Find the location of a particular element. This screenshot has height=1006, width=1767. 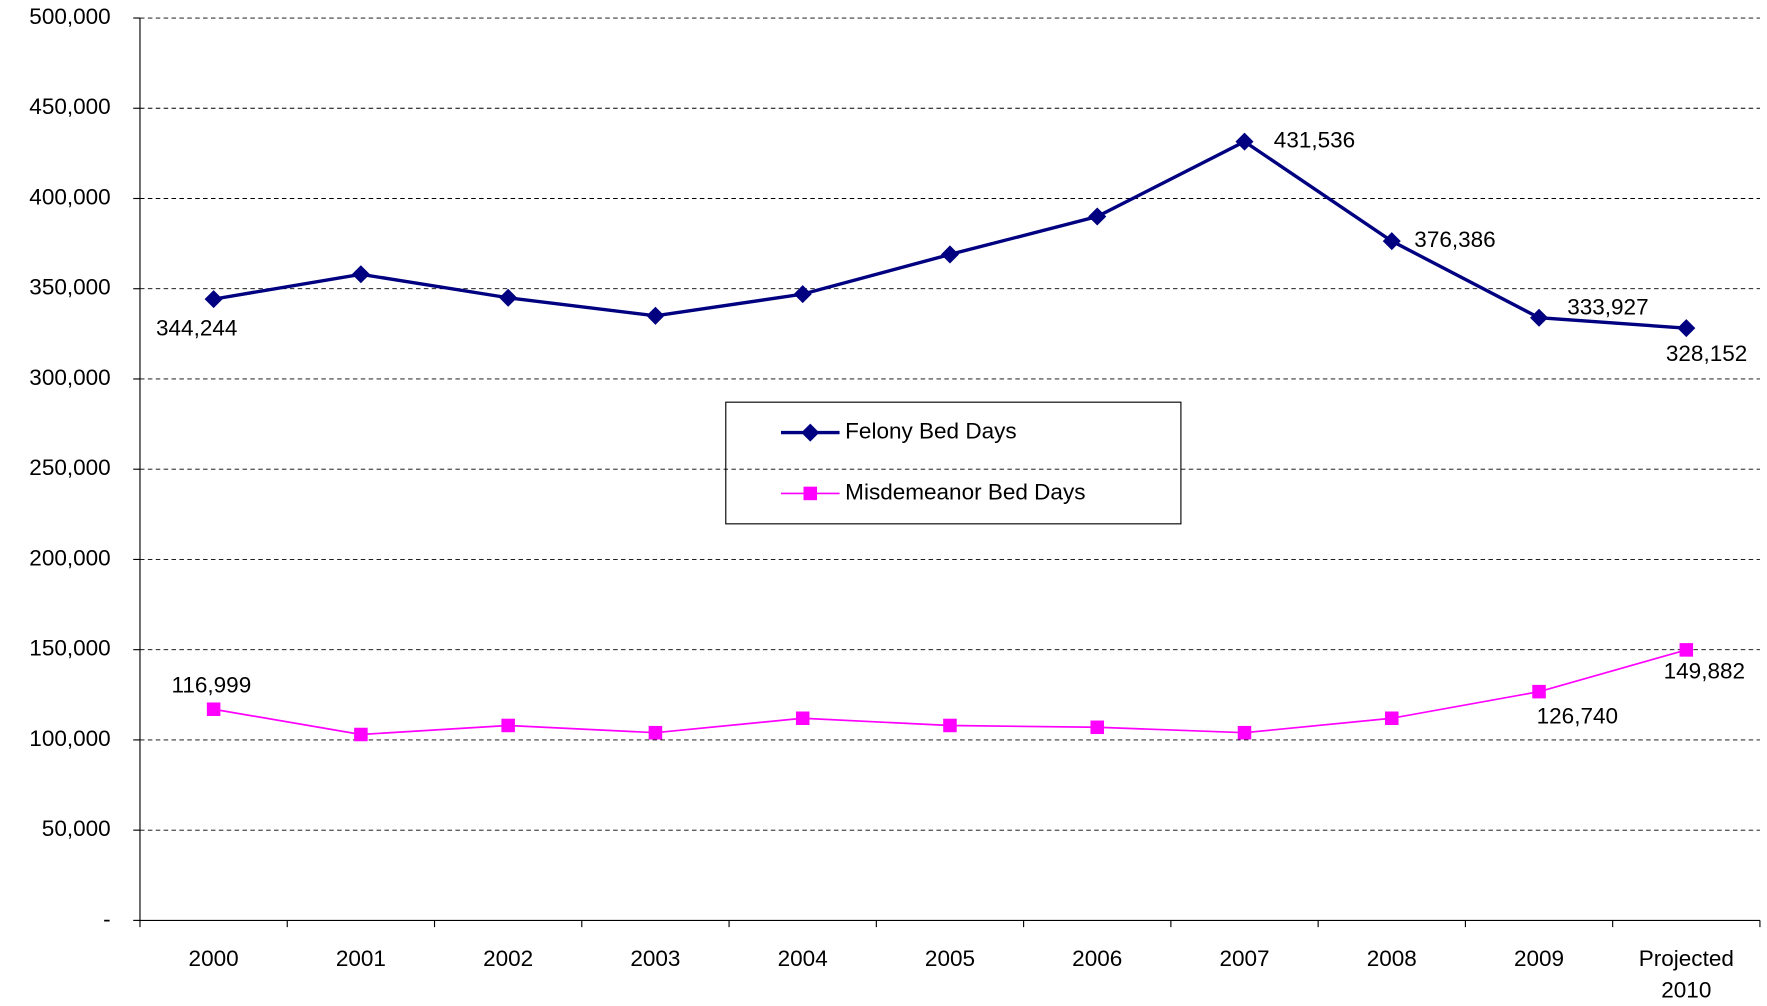

x-tick-label: 2001 is located at coordinates (361, 958).